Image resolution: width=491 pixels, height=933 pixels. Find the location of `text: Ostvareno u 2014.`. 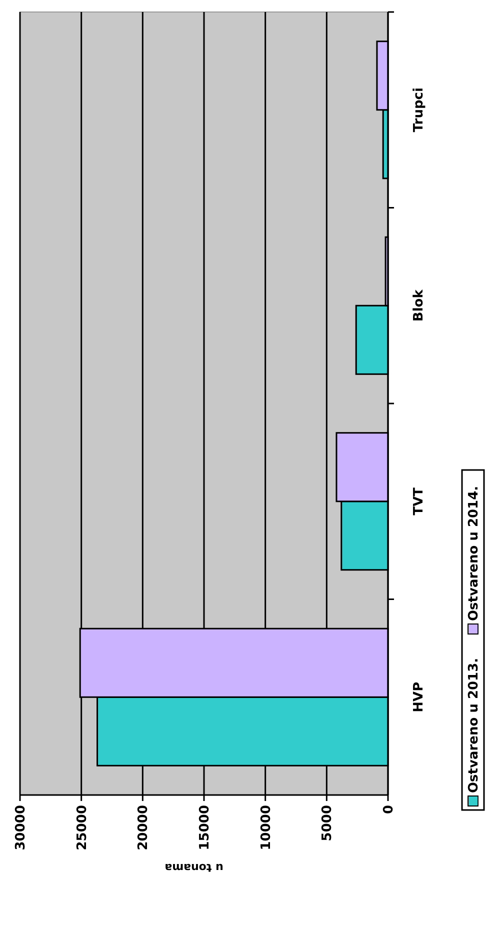

text: Ostvareno u 2014. is located at coordinates (474, 553).